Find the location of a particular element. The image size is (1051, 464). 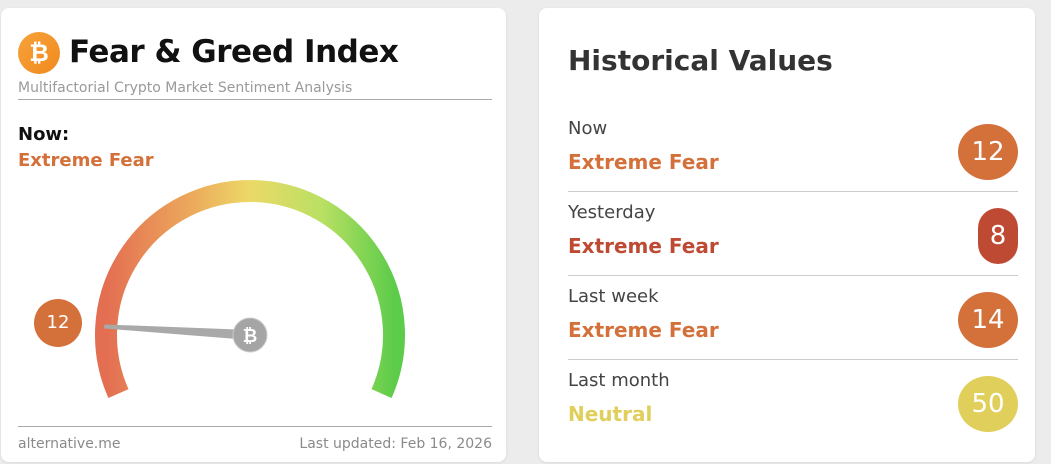

gauge-needle is located at coordinates (177, 332).